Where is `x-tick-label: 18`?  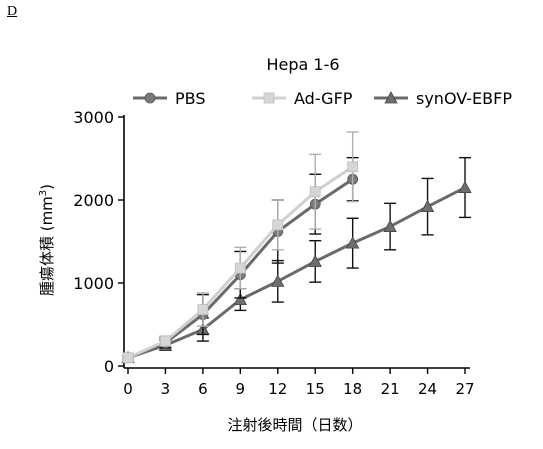 x-tick-label: 18 is located at coordinates (352, 389).